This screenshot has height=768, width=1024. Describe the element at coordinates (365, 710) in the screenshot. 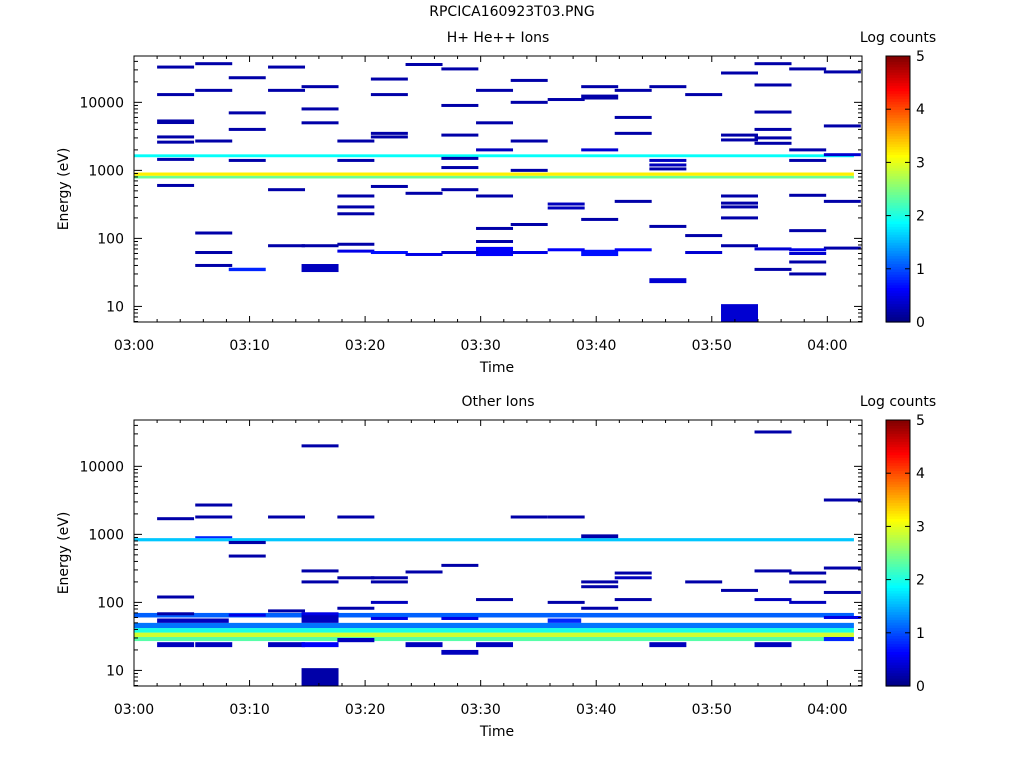

I see `x-tick-label: 03:20` at that location.